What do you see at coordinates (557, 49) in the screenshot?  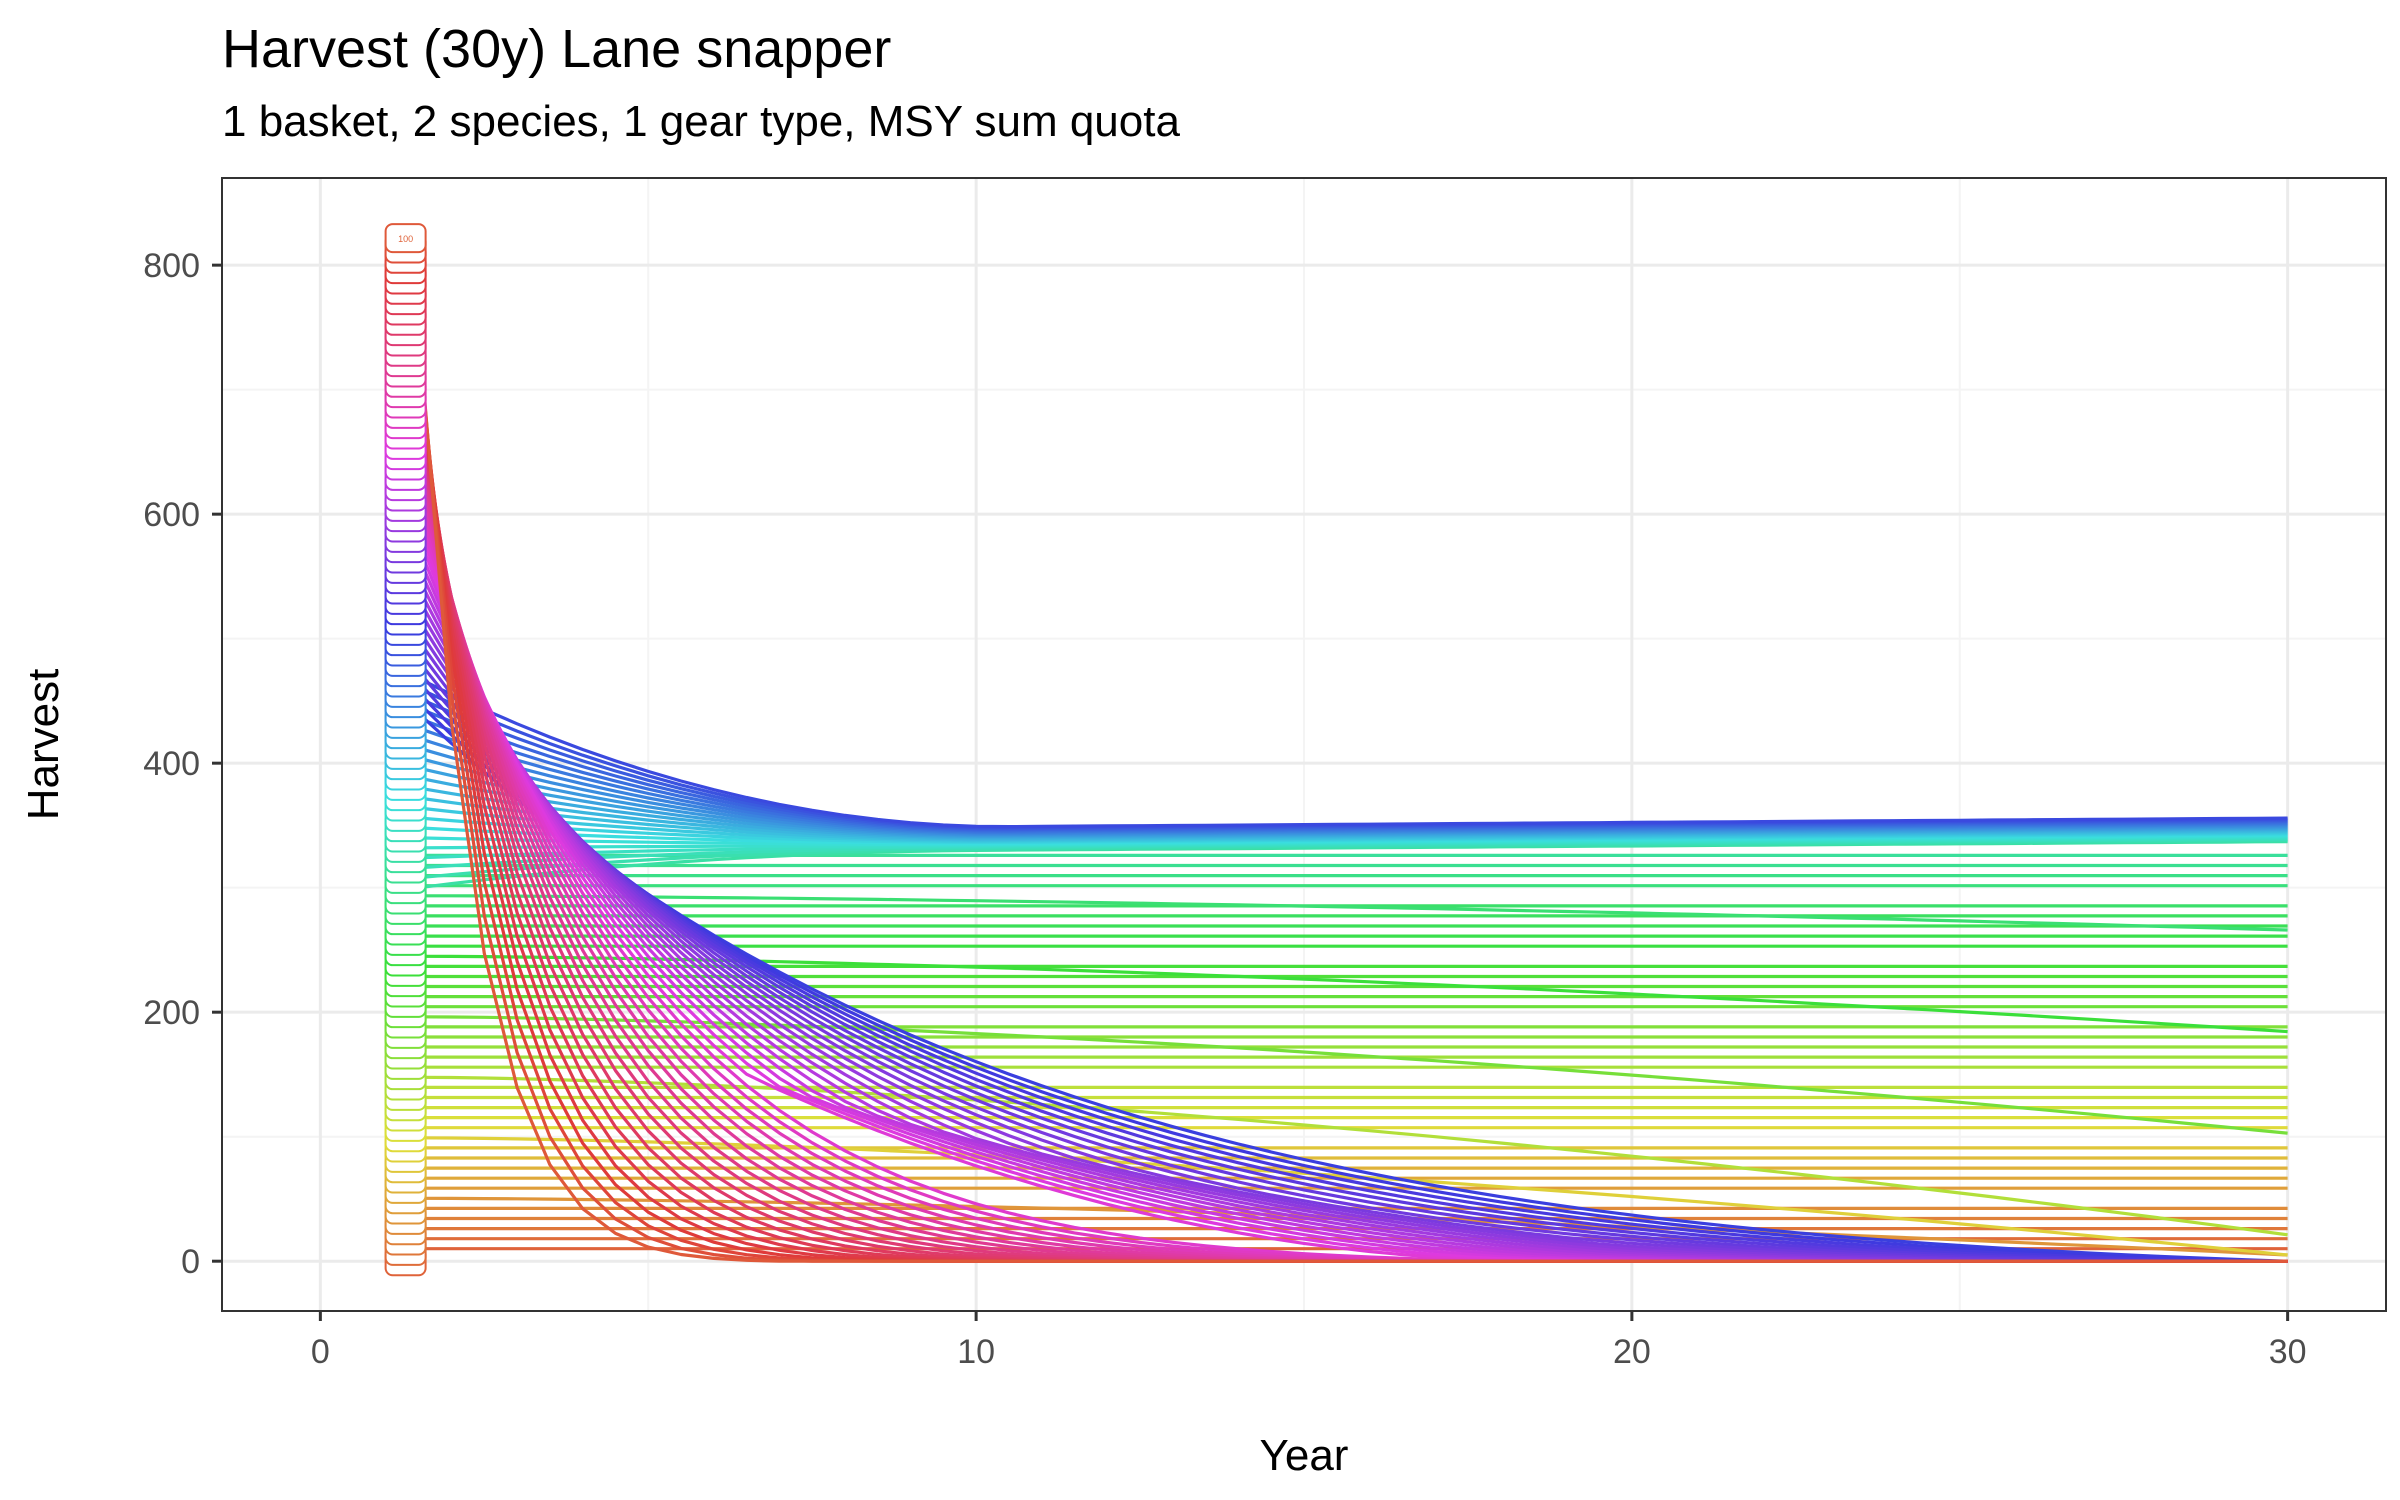 I see `chart-title: Harvest (30y) Lane snapper` at bounding box center [557, 49].